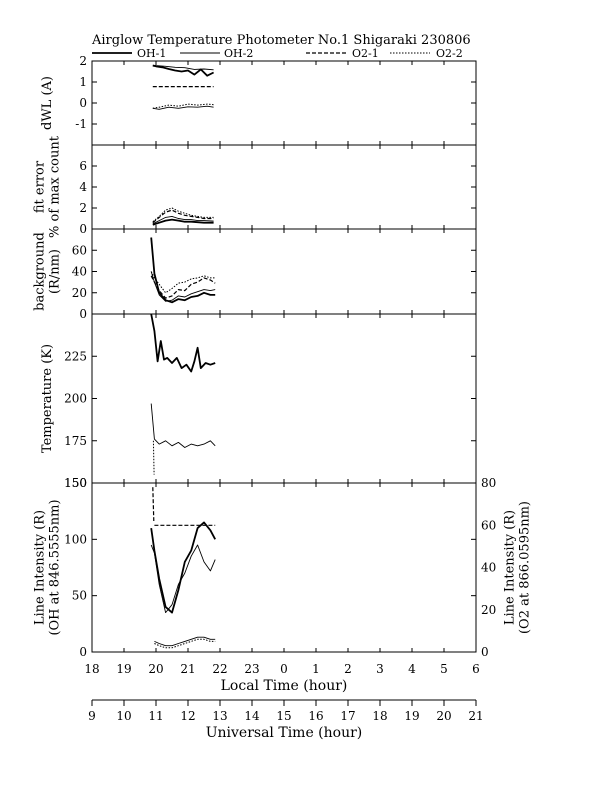  I want to click on x-tick-label-local: 20, so click(155, 669).